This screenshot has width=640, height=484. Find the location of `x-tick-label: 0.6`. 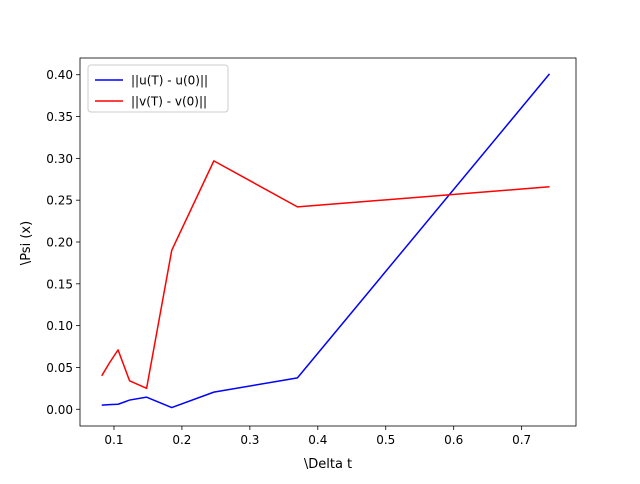

x-tick-label: 0.6 is located at coordinates (453, 440).